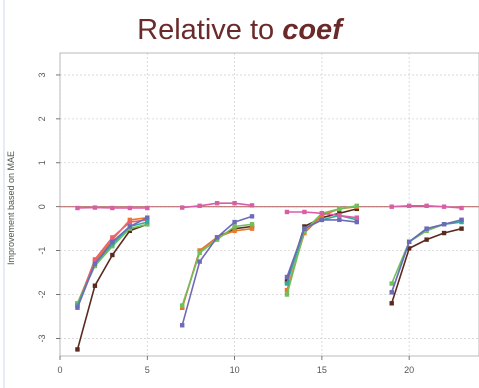  I want to click on y-axis-label: Improvement based on MAE, so click(11, 208).